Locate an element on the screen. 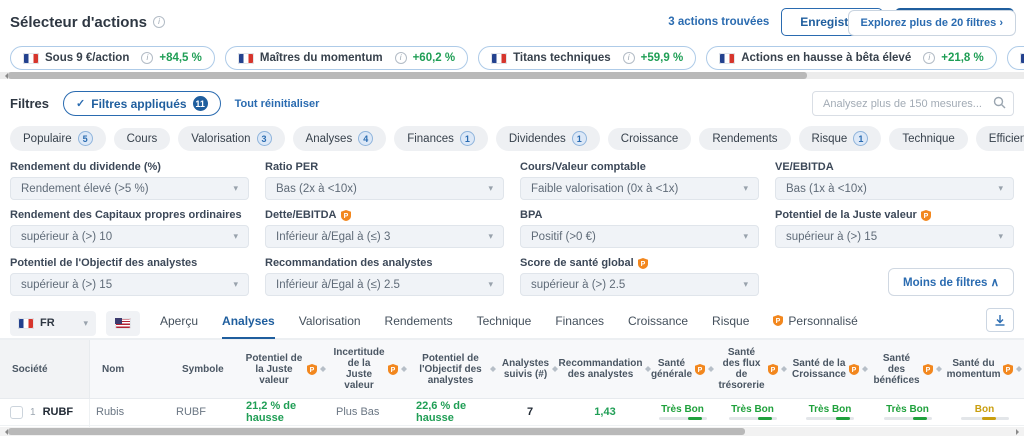 This screenshot has height=436, width=1024. applied-filters-pill: Filtres appliqués 11 is located at coordinates (142, 103).